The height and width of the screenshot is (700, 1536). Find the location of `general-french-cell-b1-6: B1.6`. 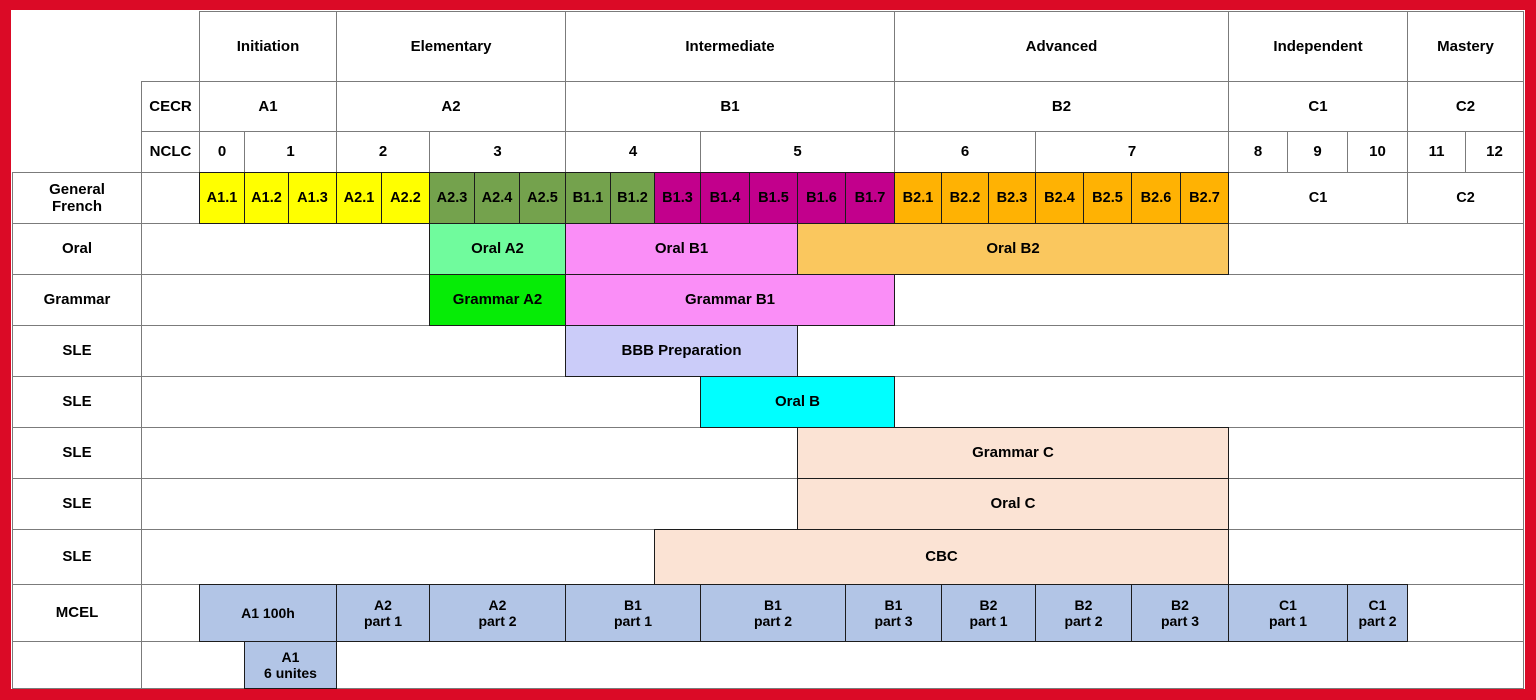

general-french-cell-b1-6: B1.6 is located at coordinates (821, 198).